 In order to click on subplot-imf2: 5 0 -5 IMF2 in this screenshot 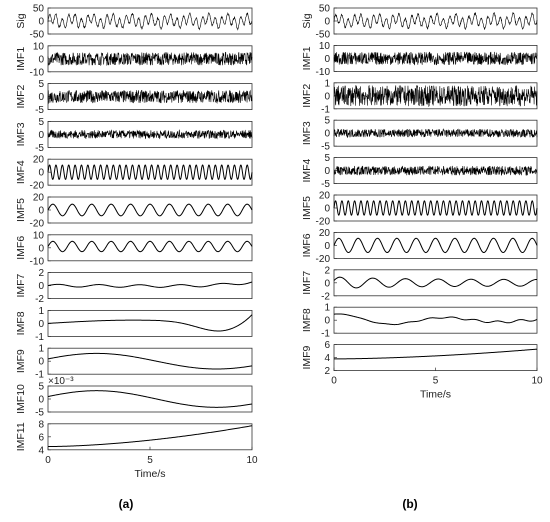, I will do `click(134, 97)`.